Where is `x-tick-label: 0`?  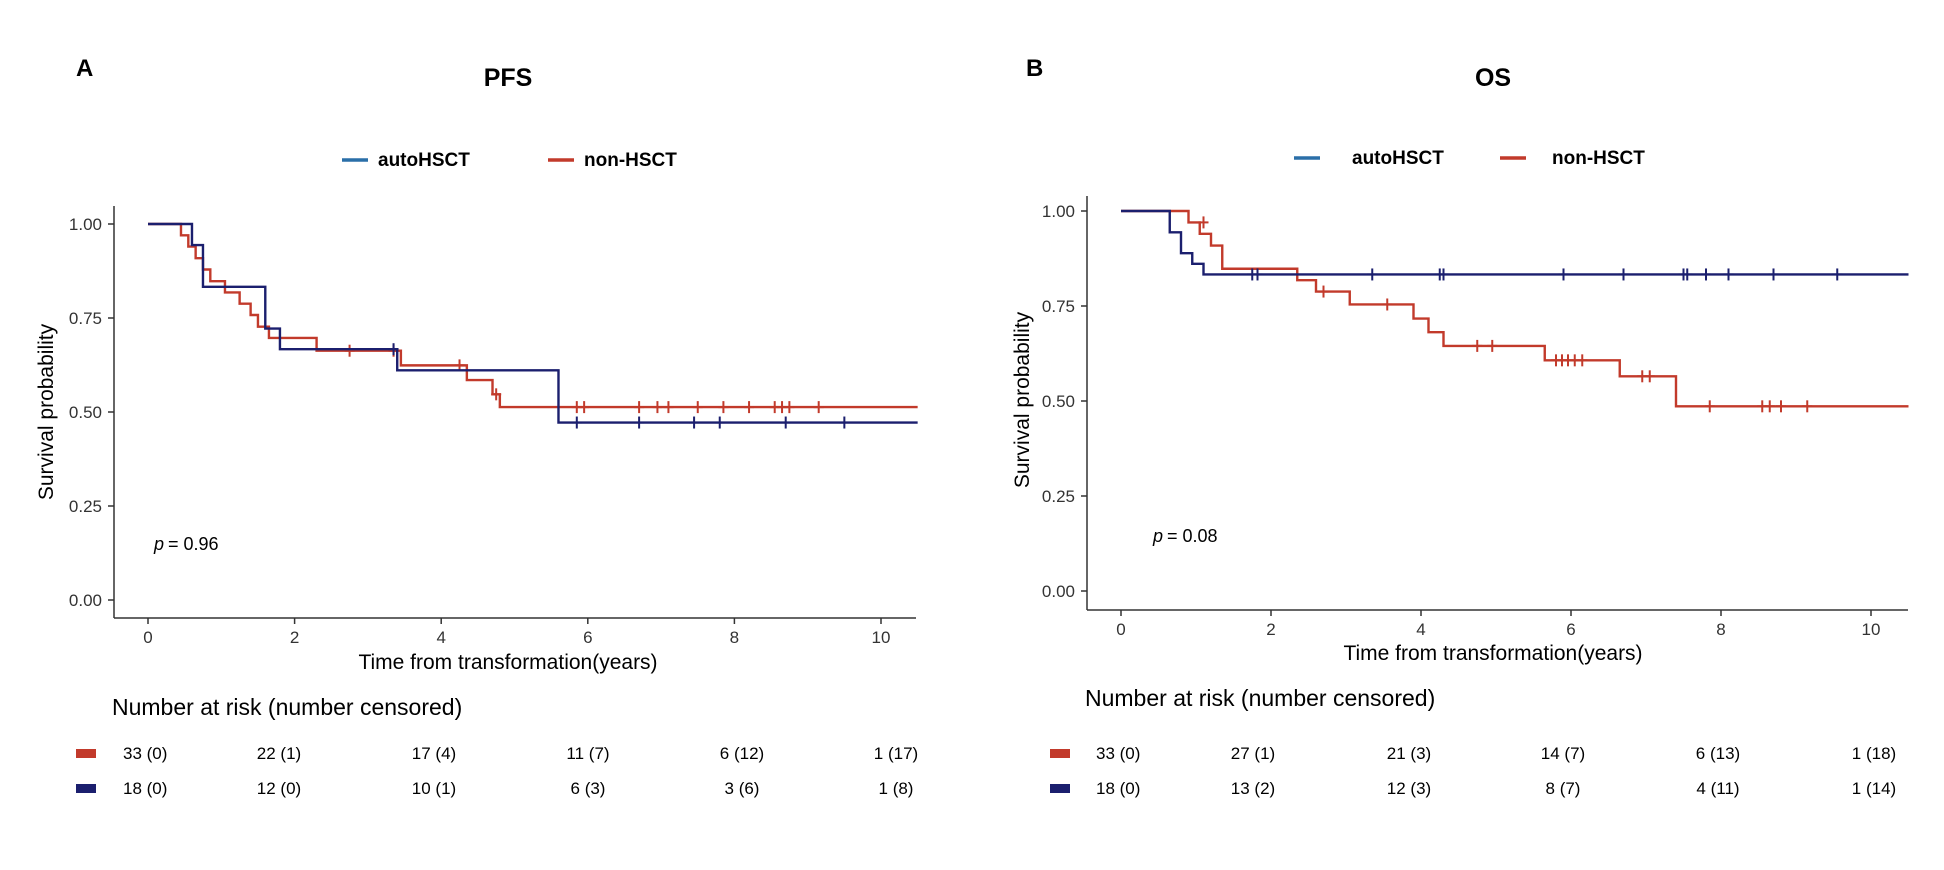
x-tick-label: 0 is located at coordinates (147, 637).